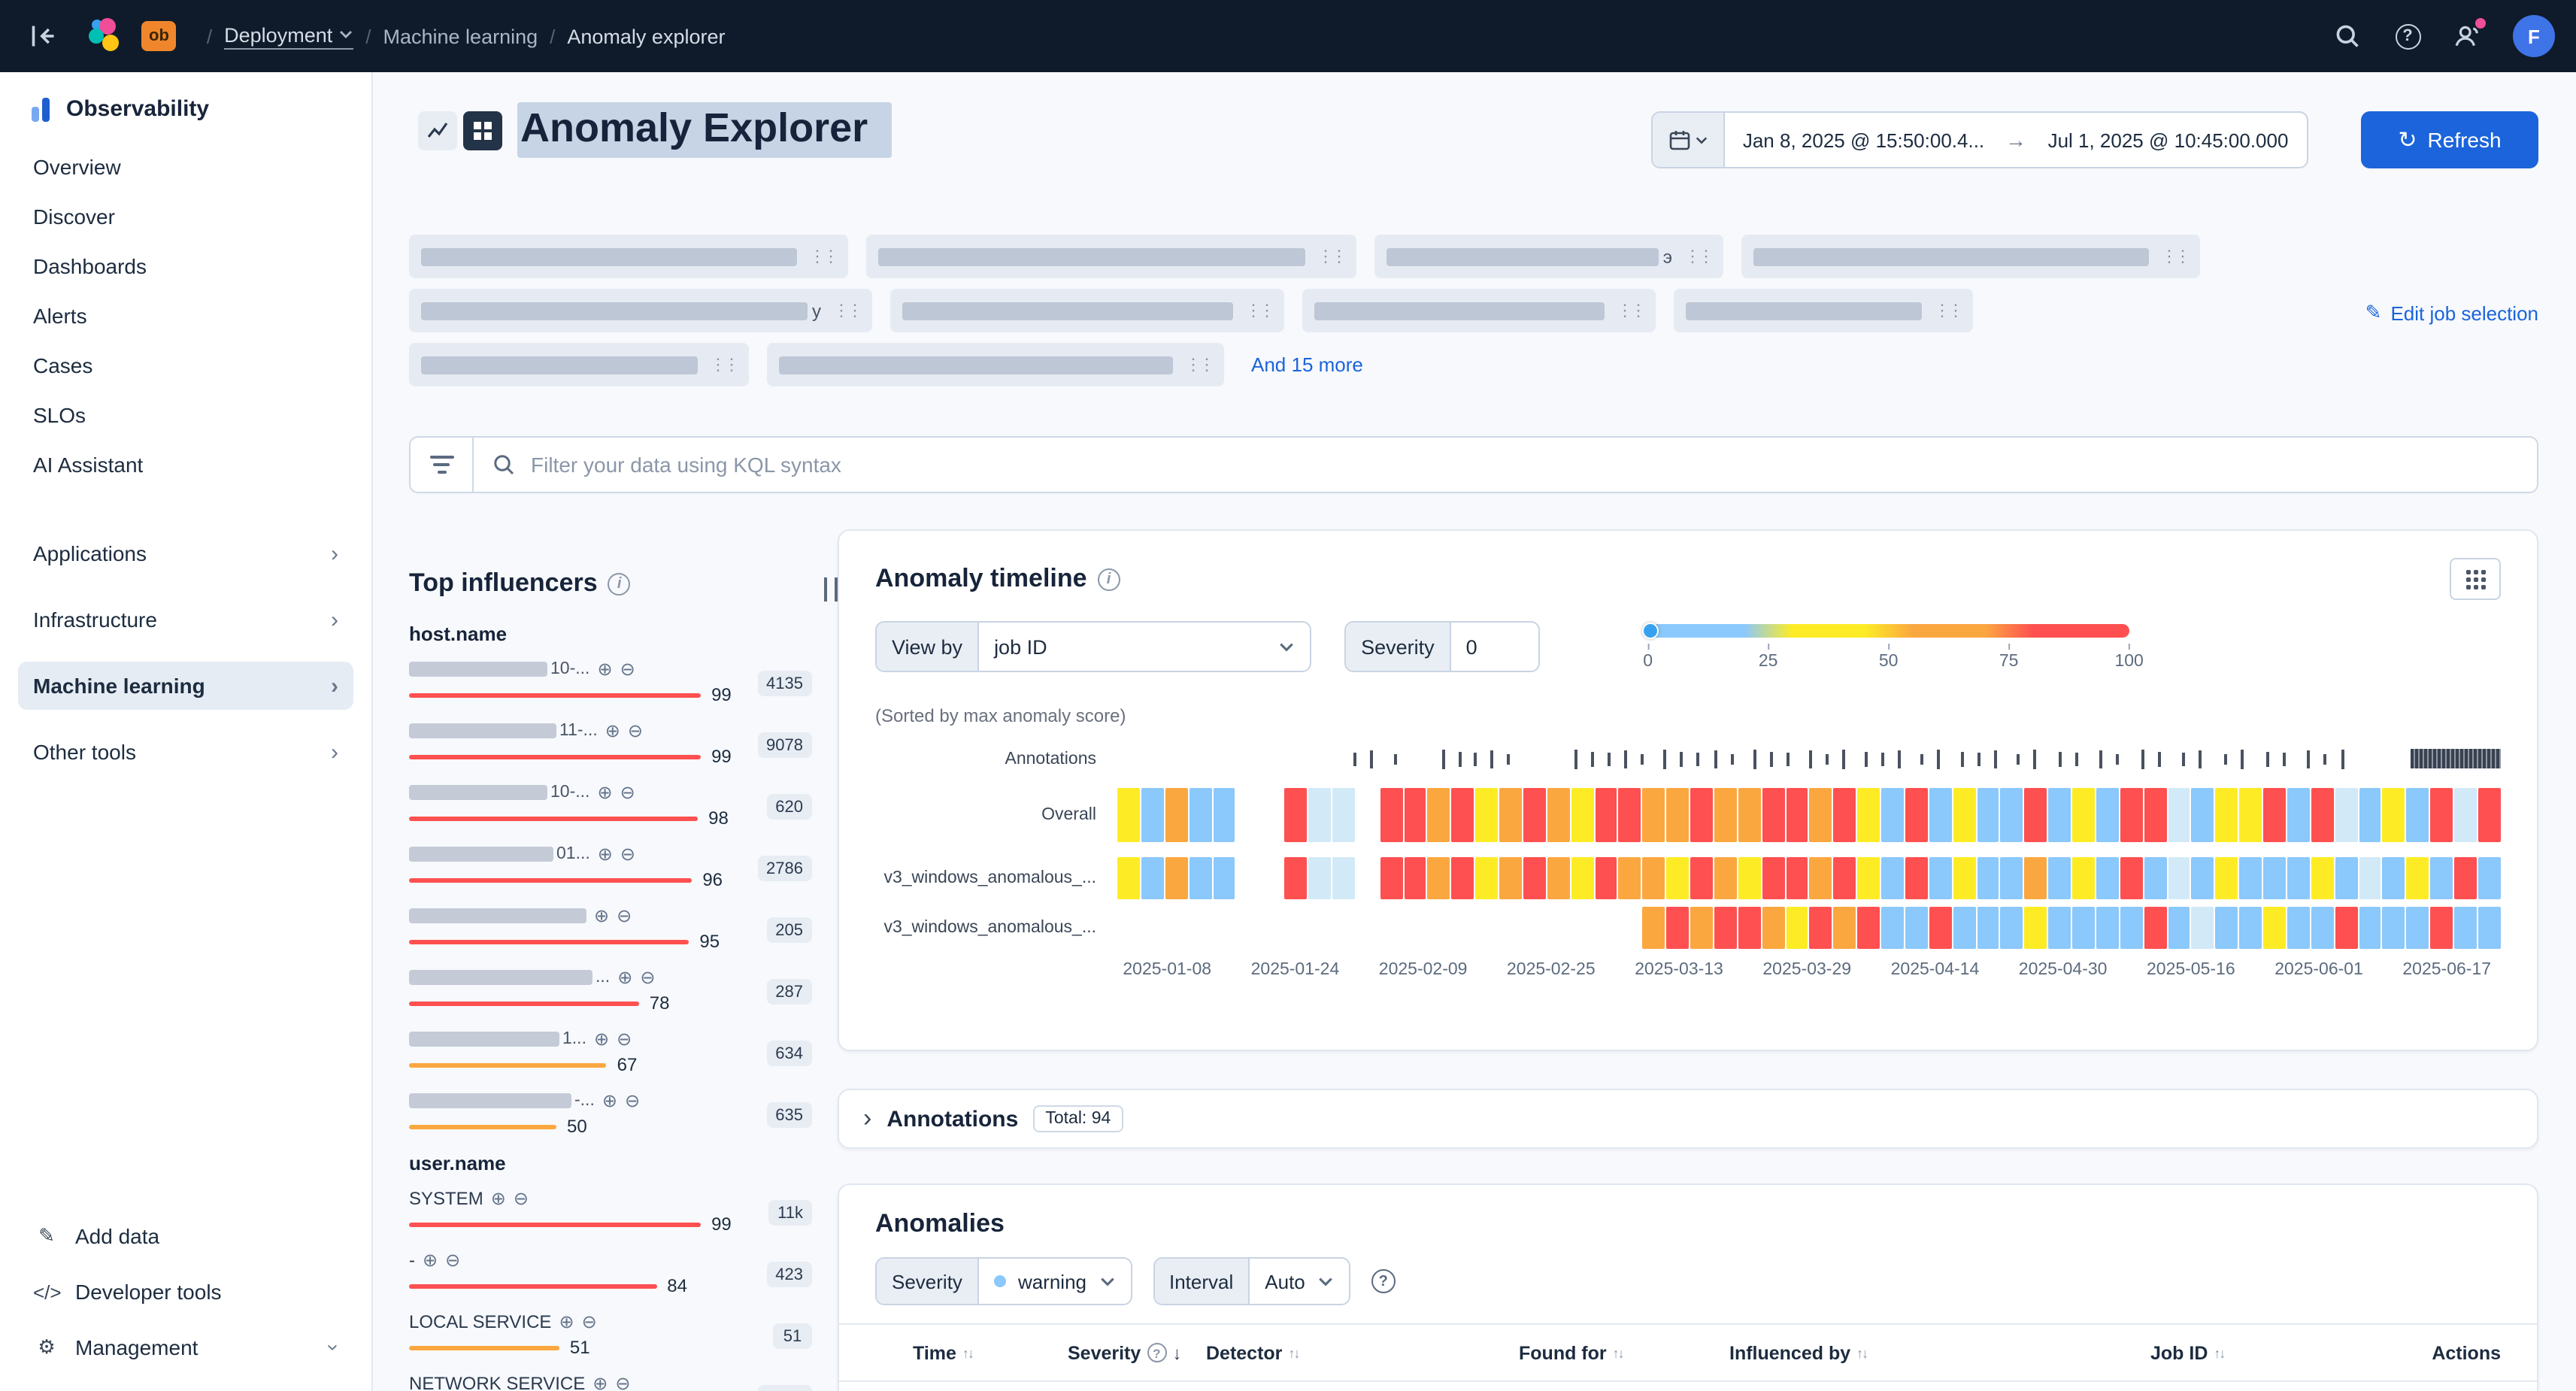  Describe the element at coordinates (185, 752) in the screenshot. I see `sidebar-item-other-tools: Other tools ›` at that location.